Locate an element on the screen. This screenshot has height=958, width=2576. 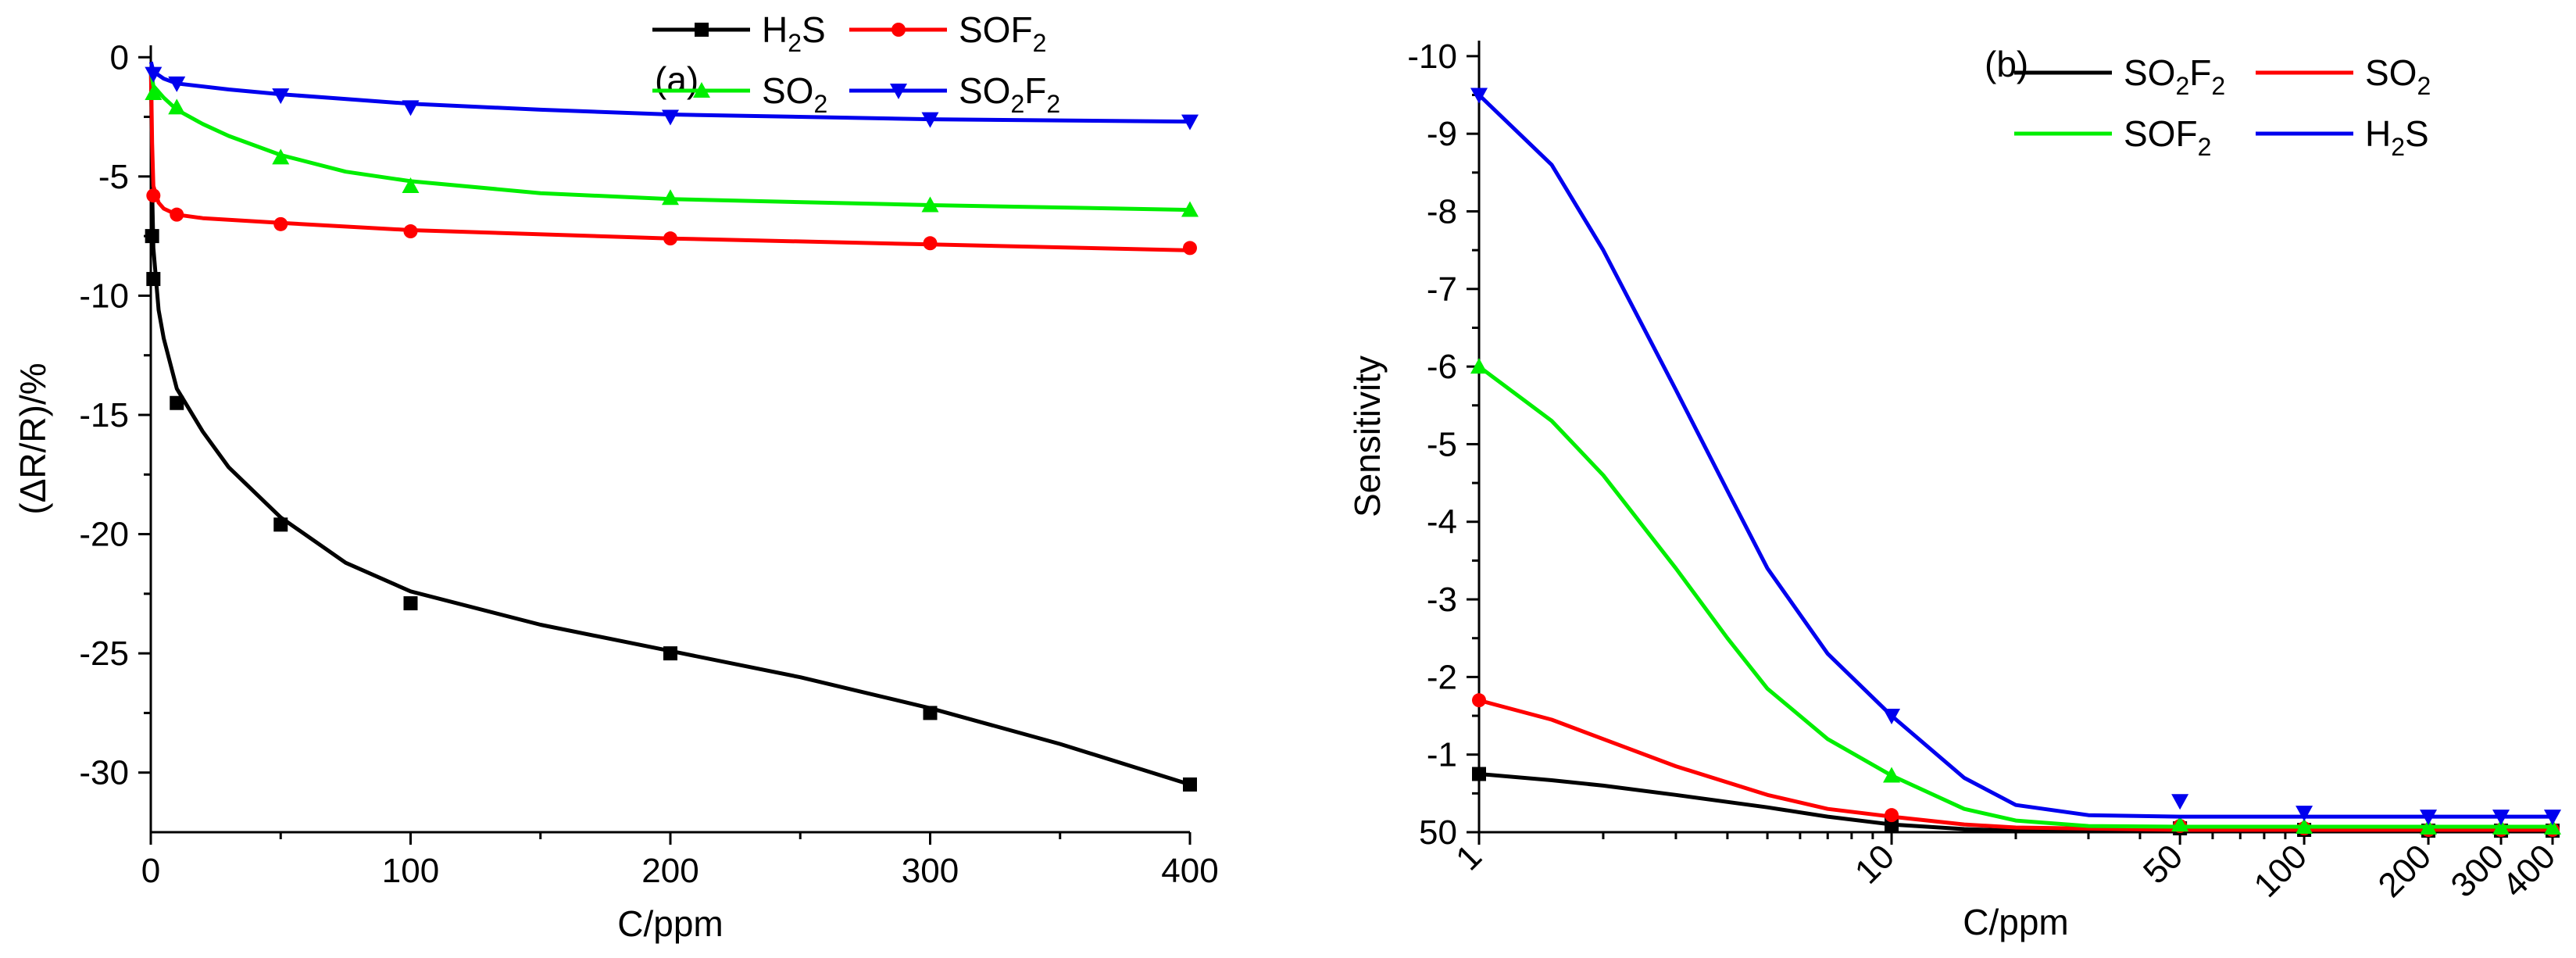
x-tick-label: 0 is located at coordinates (151, 871).